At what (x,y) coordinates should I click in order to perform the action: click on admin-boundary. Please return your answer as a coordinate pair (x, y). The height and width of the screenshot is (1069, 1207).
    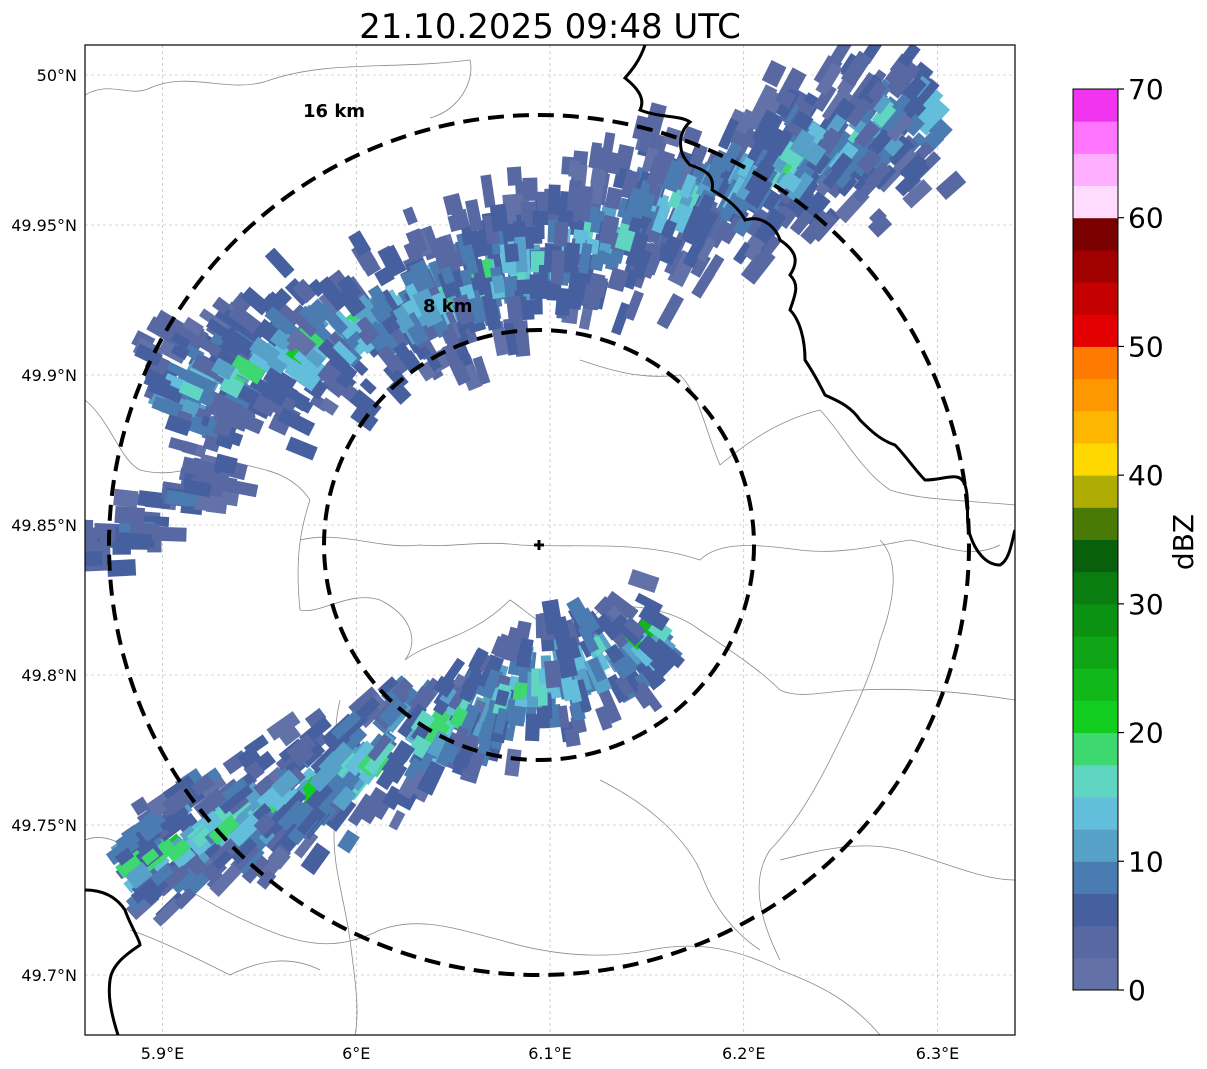
    Looking at the image, I should click on (897, 863).